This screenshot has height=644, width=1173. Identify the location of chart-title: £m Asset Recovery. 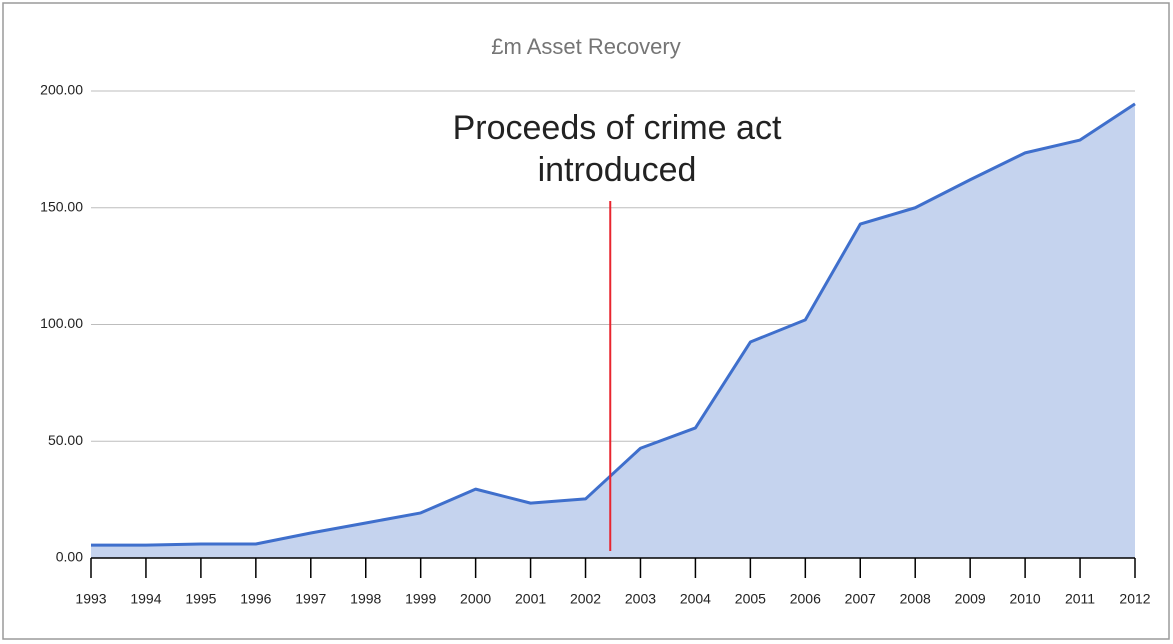
(586, 46).